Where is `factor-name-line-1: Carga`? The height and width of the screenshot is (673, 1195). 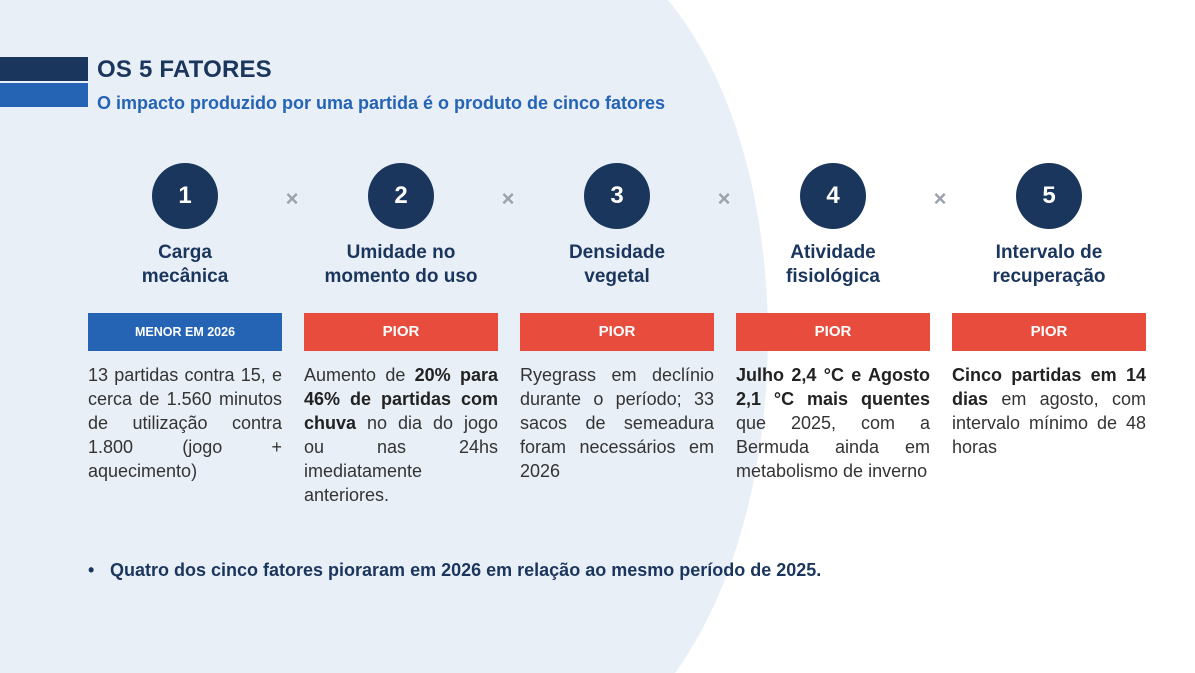 factor-name-line-1: Carga is located at coordinates (185, 252).